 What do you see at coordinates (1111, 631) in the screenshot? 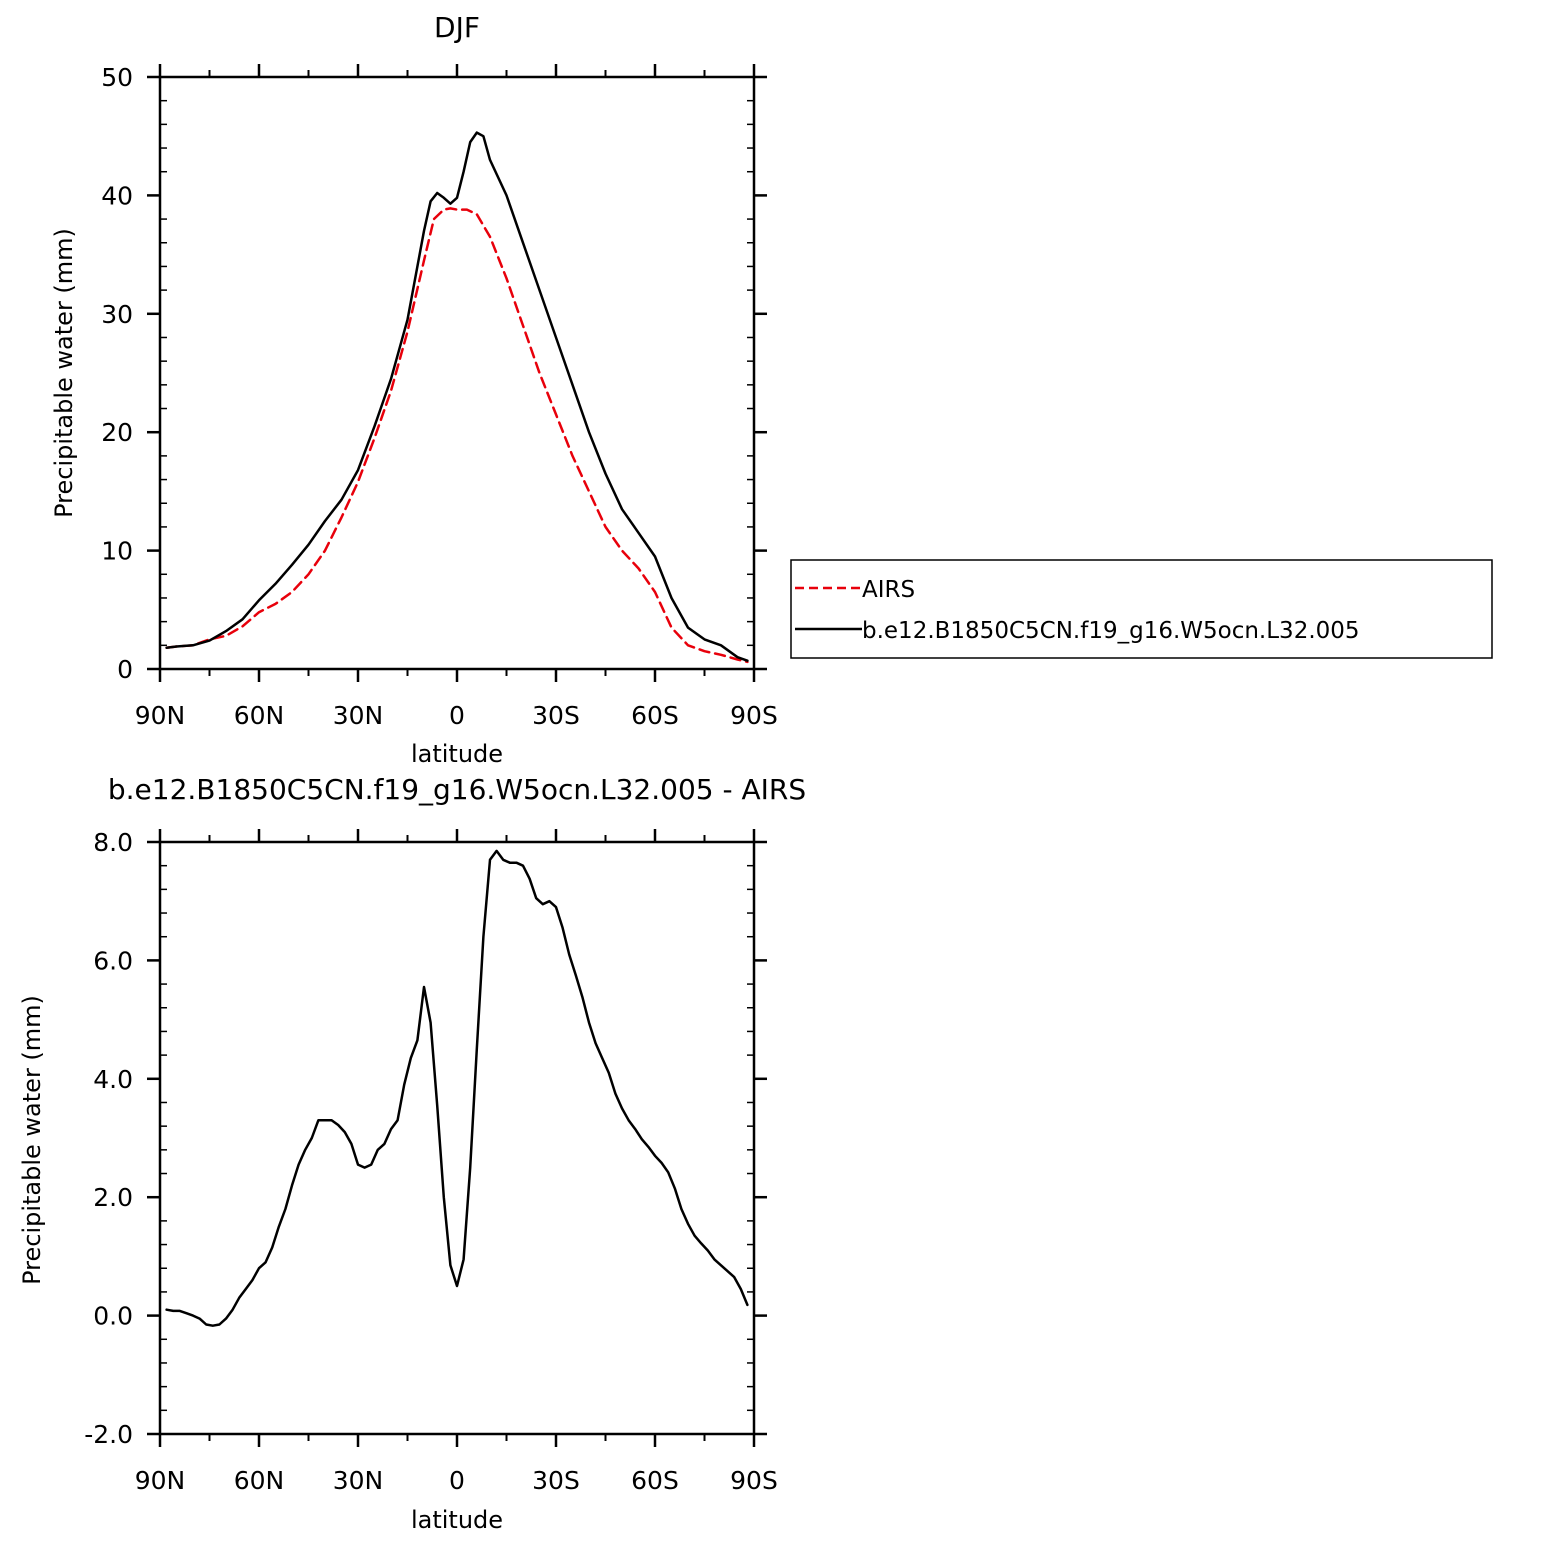
I see `legend-label-model: b.e12.B1850C5CN.f19_g16.W5ocn.L32.005` at bounding box center [1111, 631].